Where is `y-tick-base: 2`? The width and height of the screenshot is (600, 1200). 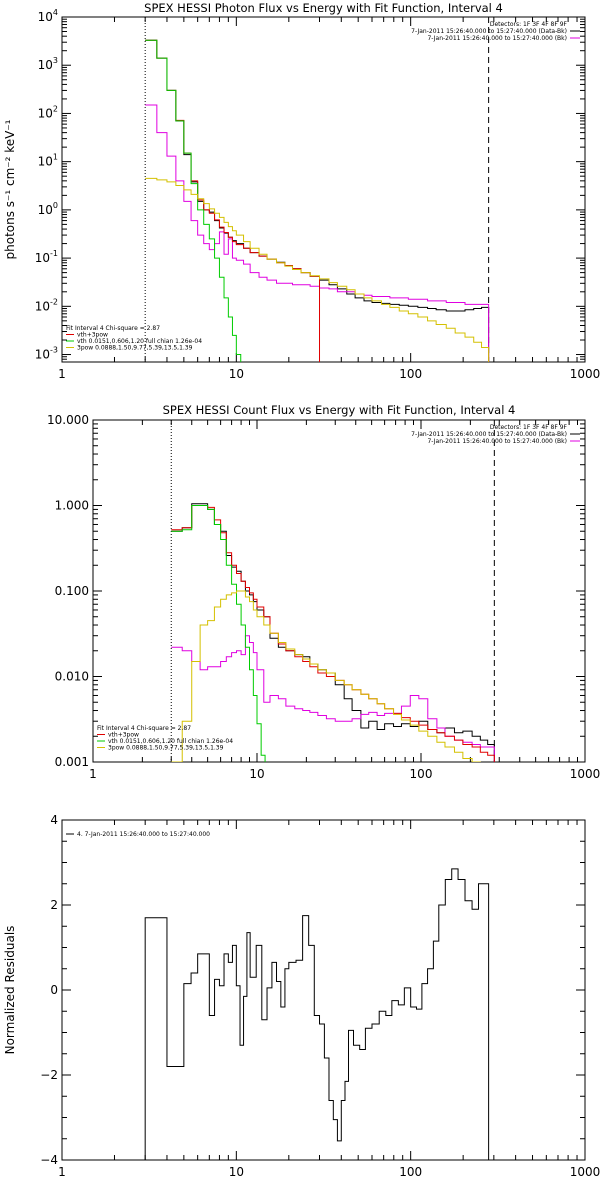 y-tick-base: 2 is located at coordinates (54, 905).